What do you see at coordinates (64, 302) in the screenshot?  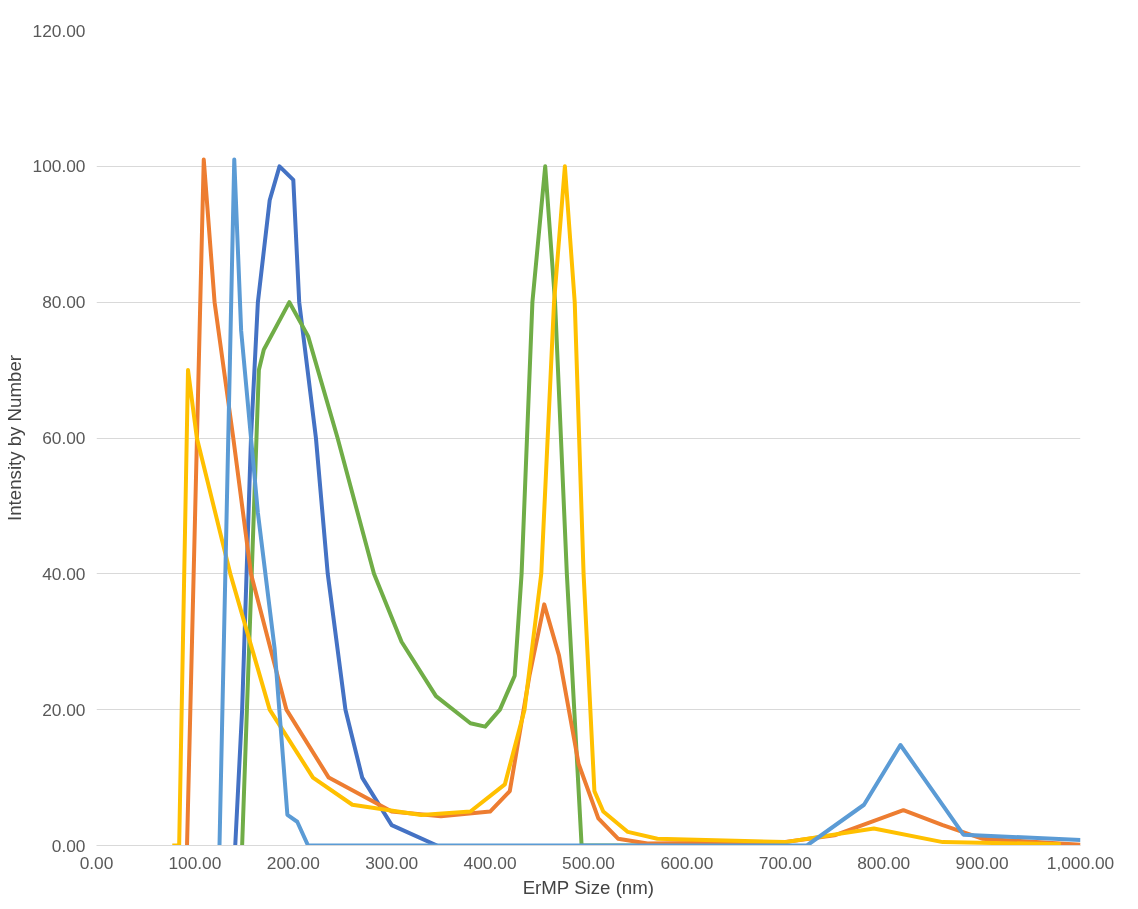 I see `y-tick-label: 80.00` at bounding box center [64, 302].